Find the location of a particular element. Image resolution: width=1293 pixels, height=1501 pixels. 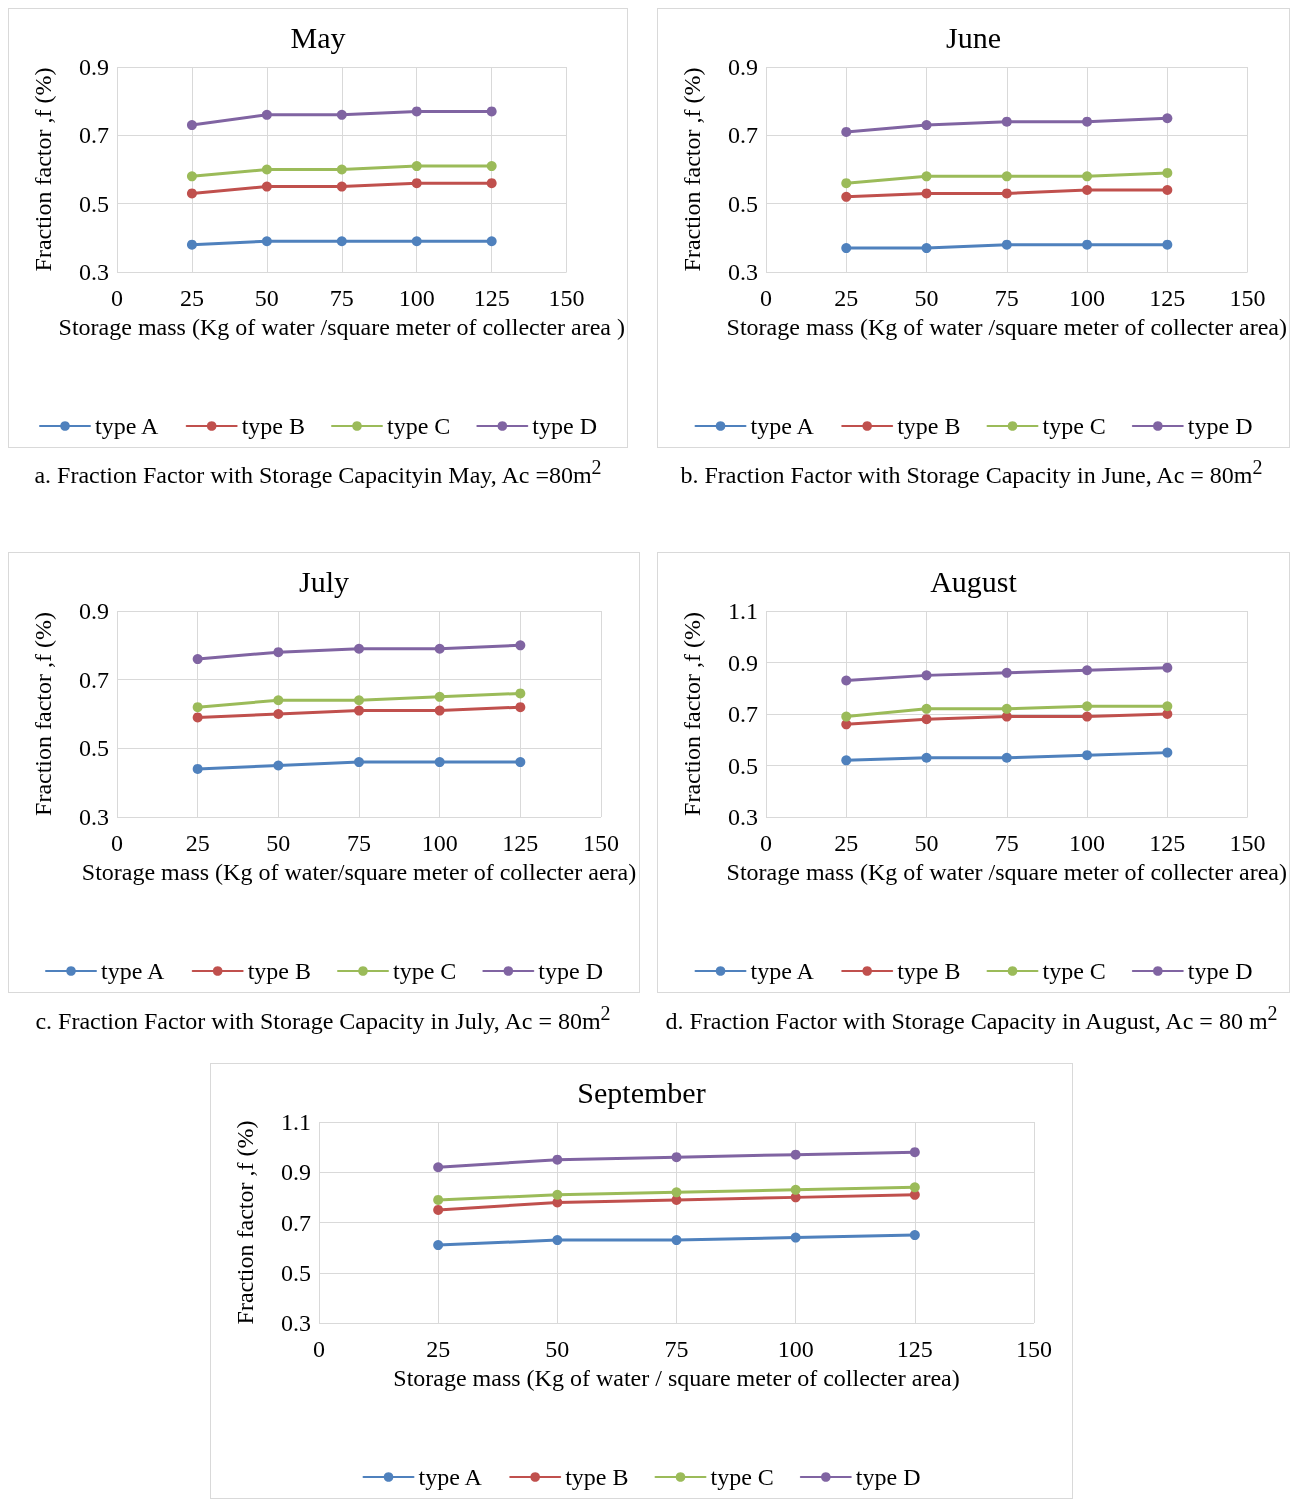

x-axis-title: Storage mass (Kg of water/square meter of collecter aera) is located at coordinates (359, 871).